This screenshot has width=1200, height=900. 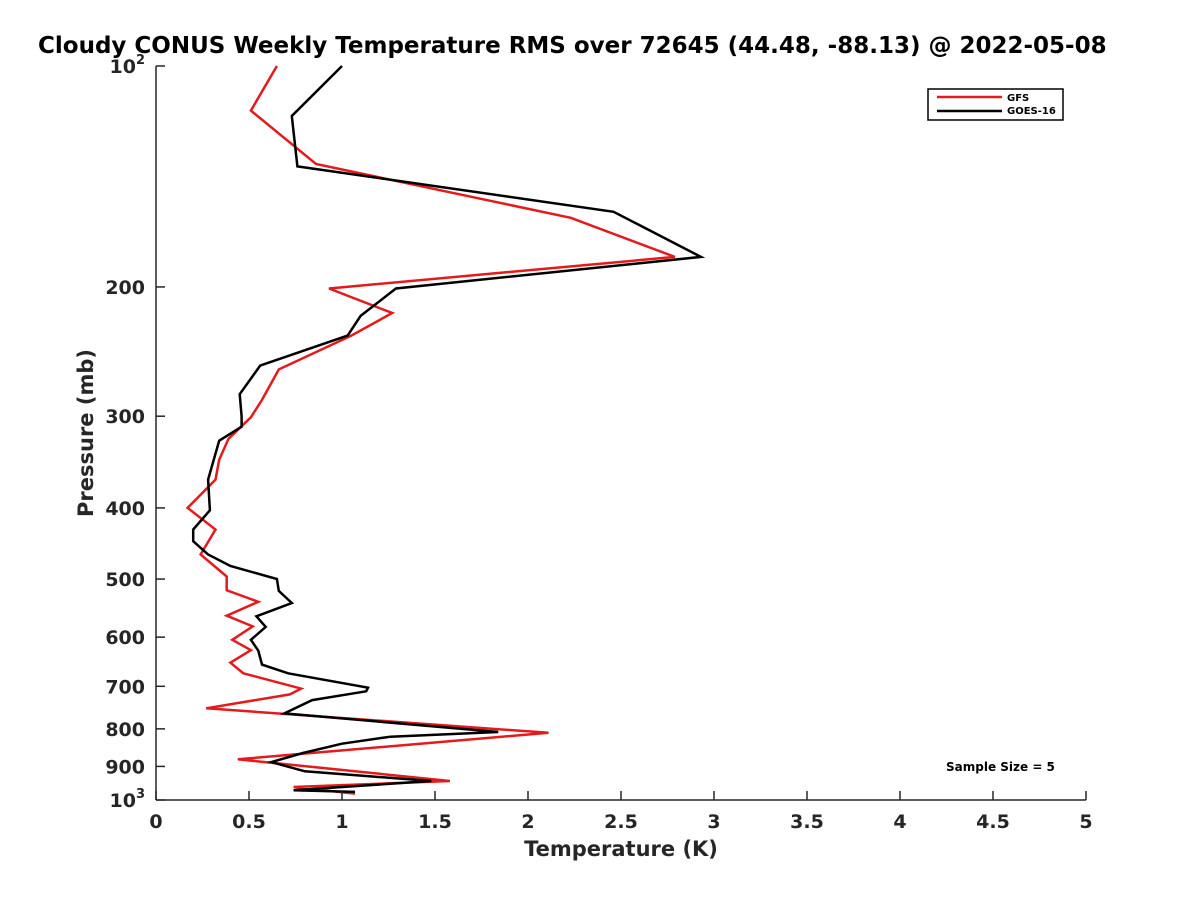 I want to click on y-tick-label: 10², so click(x=128, y=65).